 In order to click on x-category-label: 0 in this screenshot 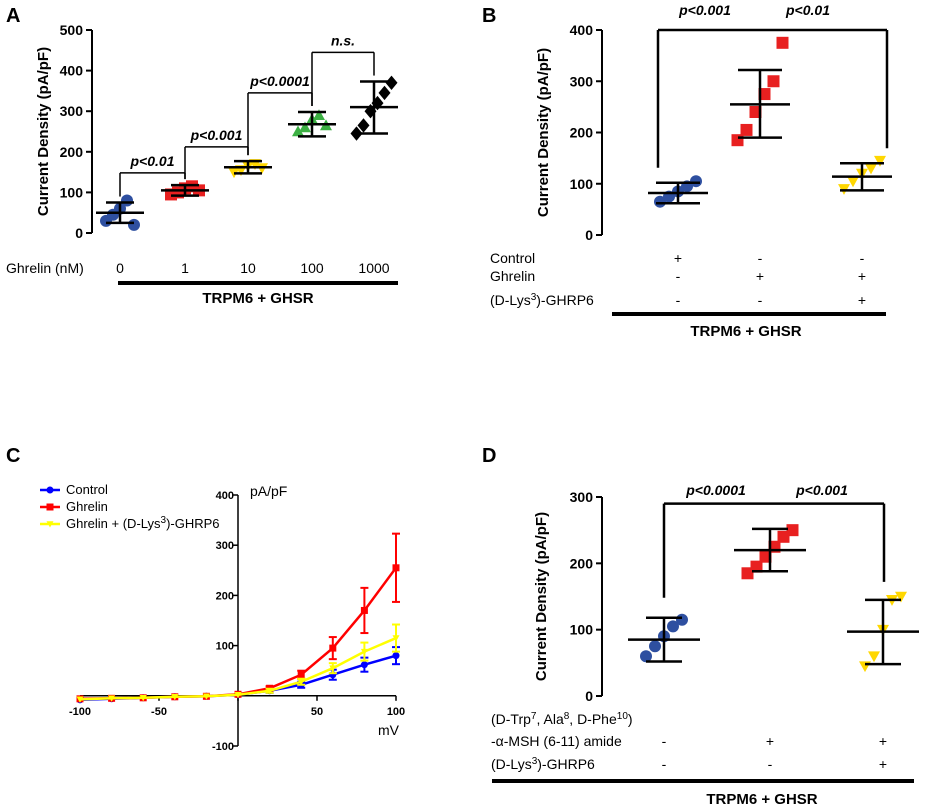, I will do `click(120, 268)`.